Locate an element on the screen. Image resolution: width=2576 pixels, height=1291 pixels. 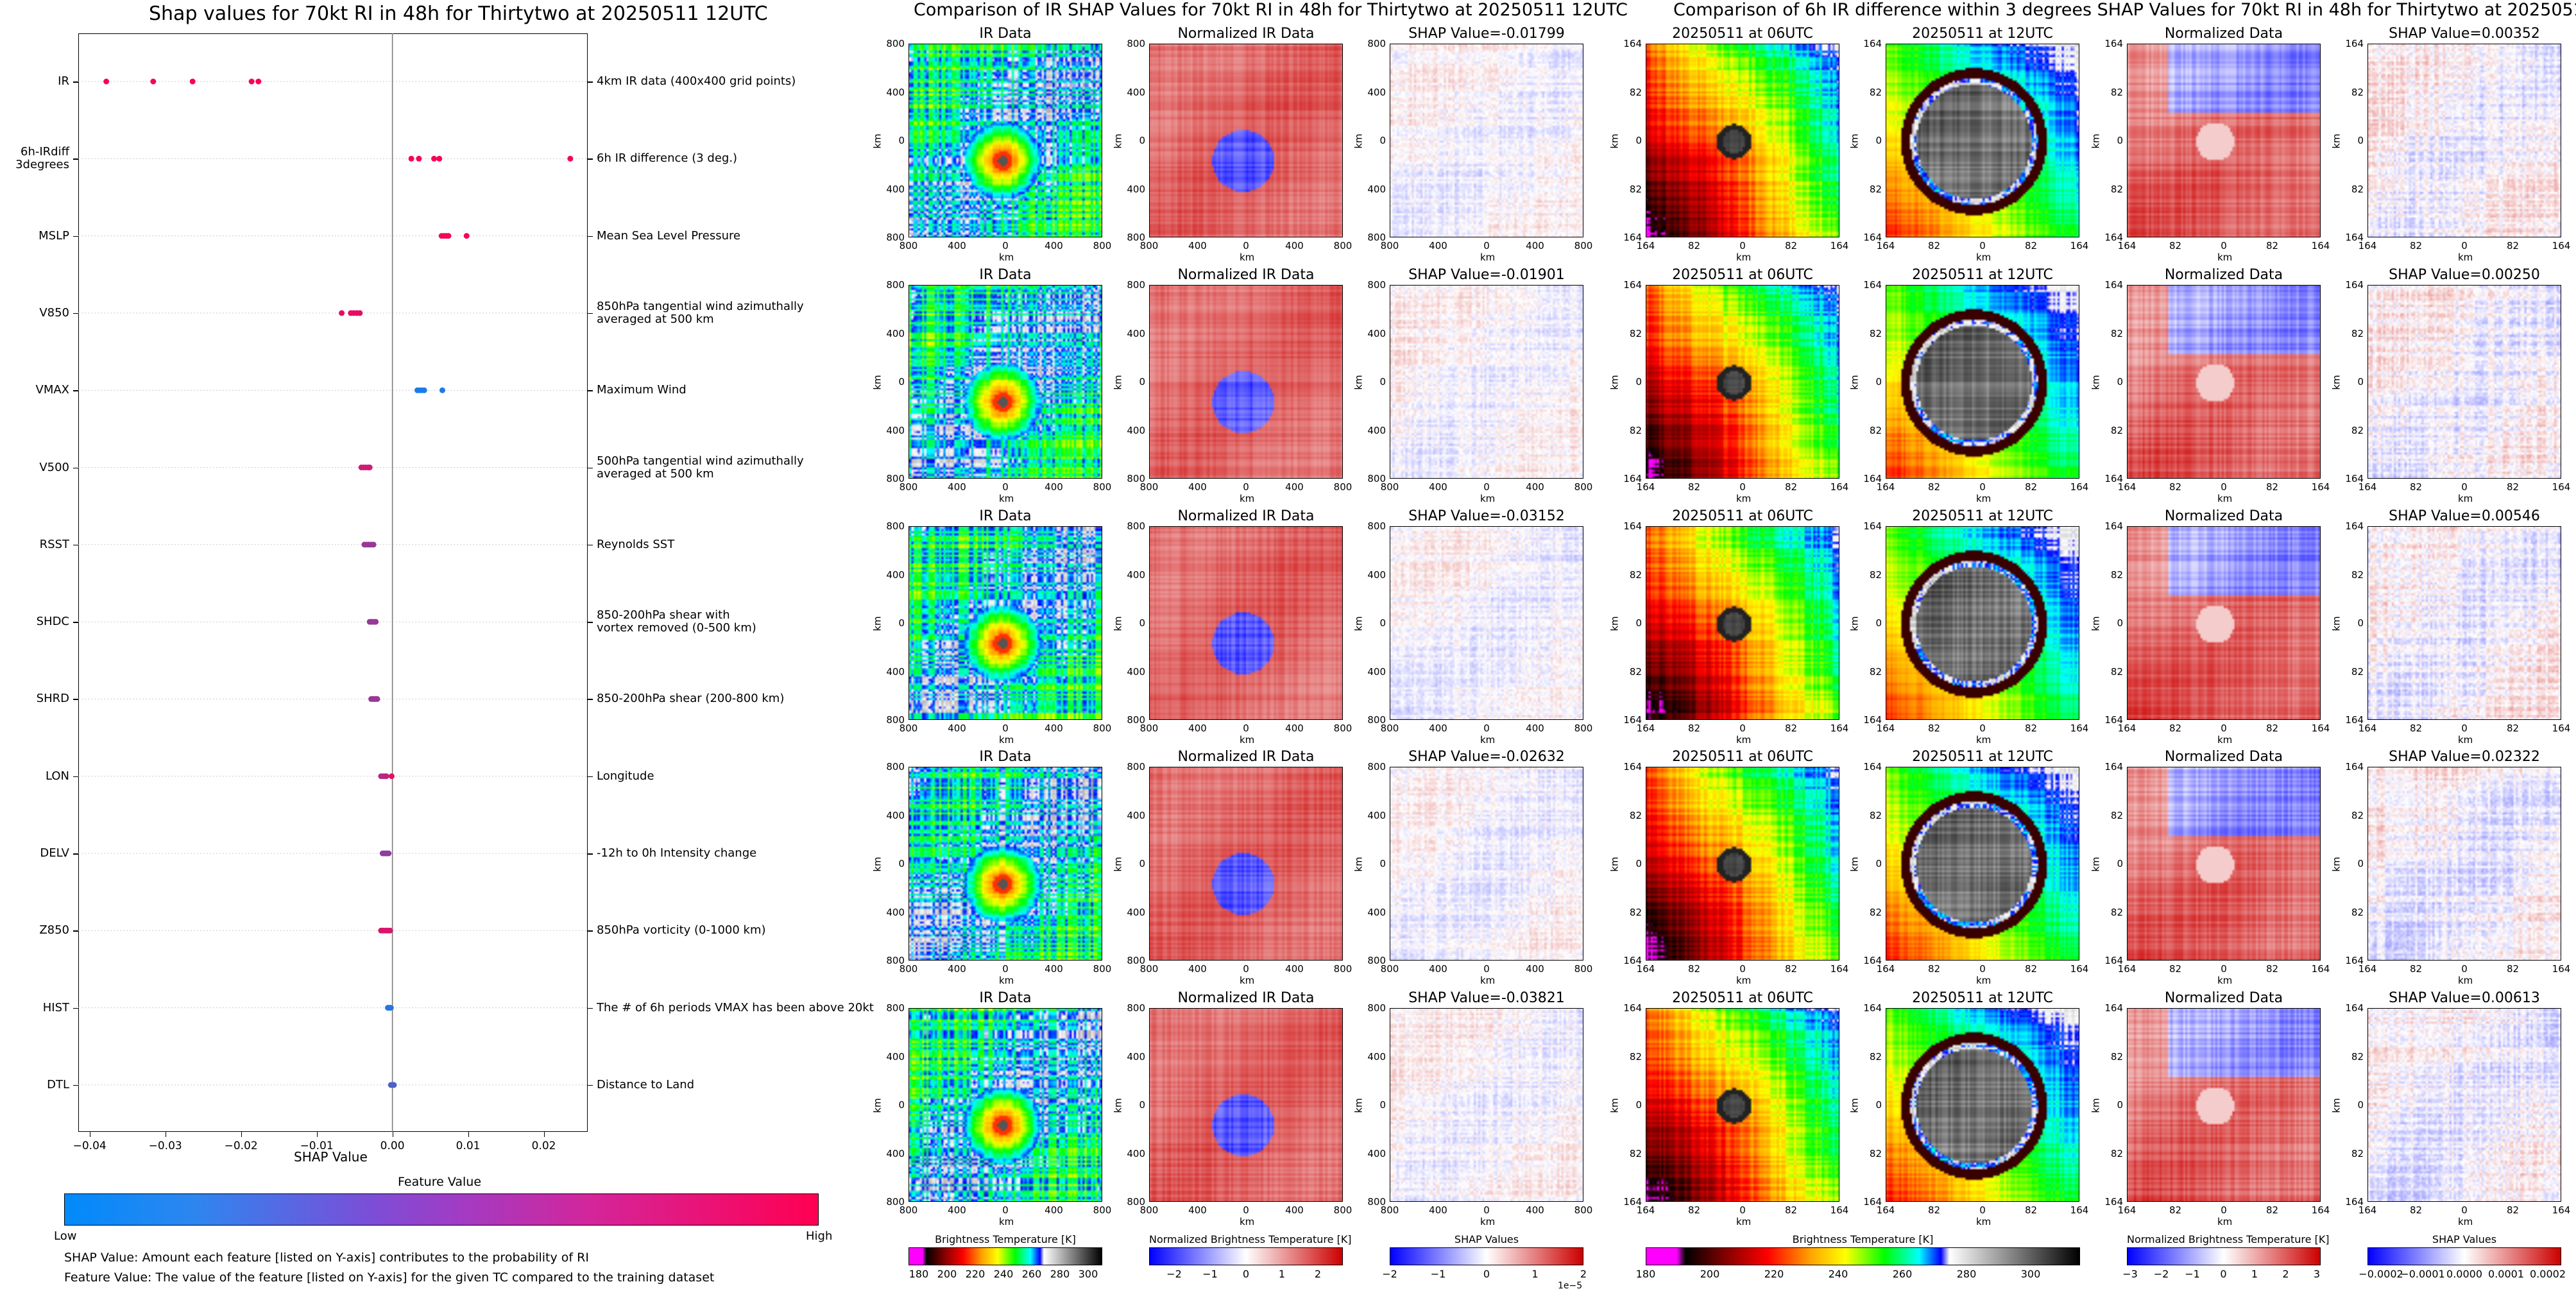
panel-title: SHAP Value=0.00546 is located at coordinates (2464, 516).